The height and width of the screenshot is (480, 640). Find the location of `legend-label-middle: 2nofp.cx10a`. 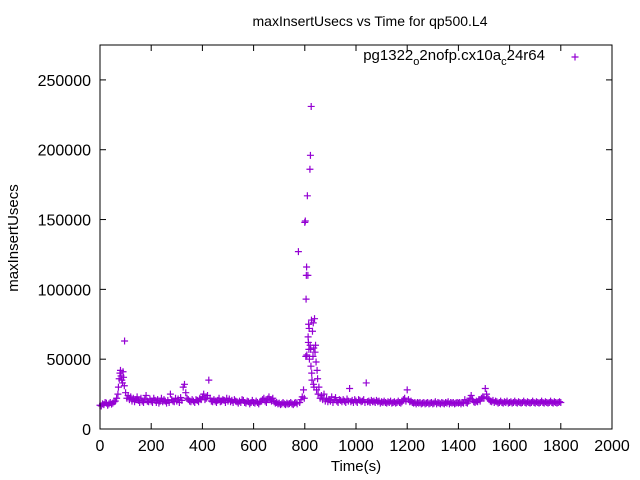

legend-label-middle: 2nofp.cx10a is located at coordinates (460, 55).